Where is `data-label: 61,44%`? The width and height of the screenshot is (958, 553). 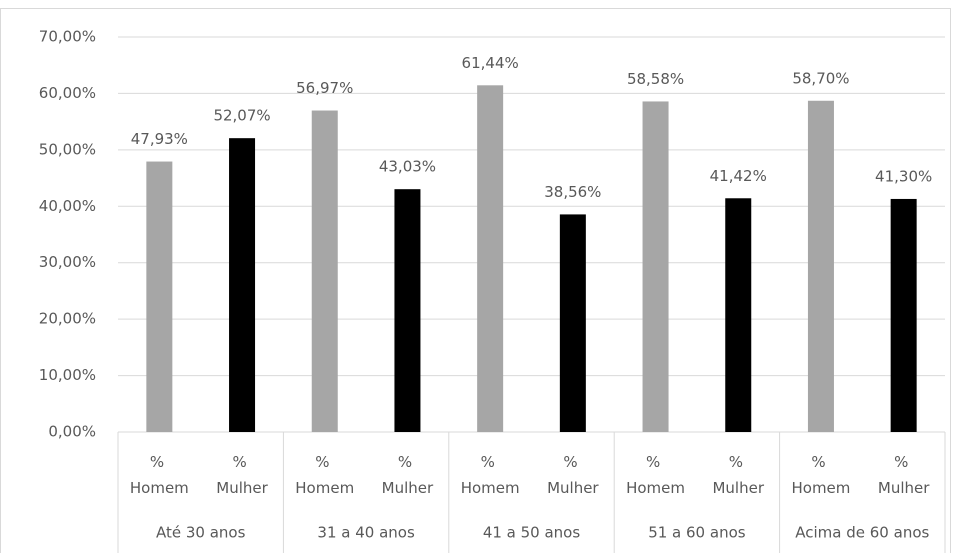 data-label: 61,44% is located at coordinates (490, 63).